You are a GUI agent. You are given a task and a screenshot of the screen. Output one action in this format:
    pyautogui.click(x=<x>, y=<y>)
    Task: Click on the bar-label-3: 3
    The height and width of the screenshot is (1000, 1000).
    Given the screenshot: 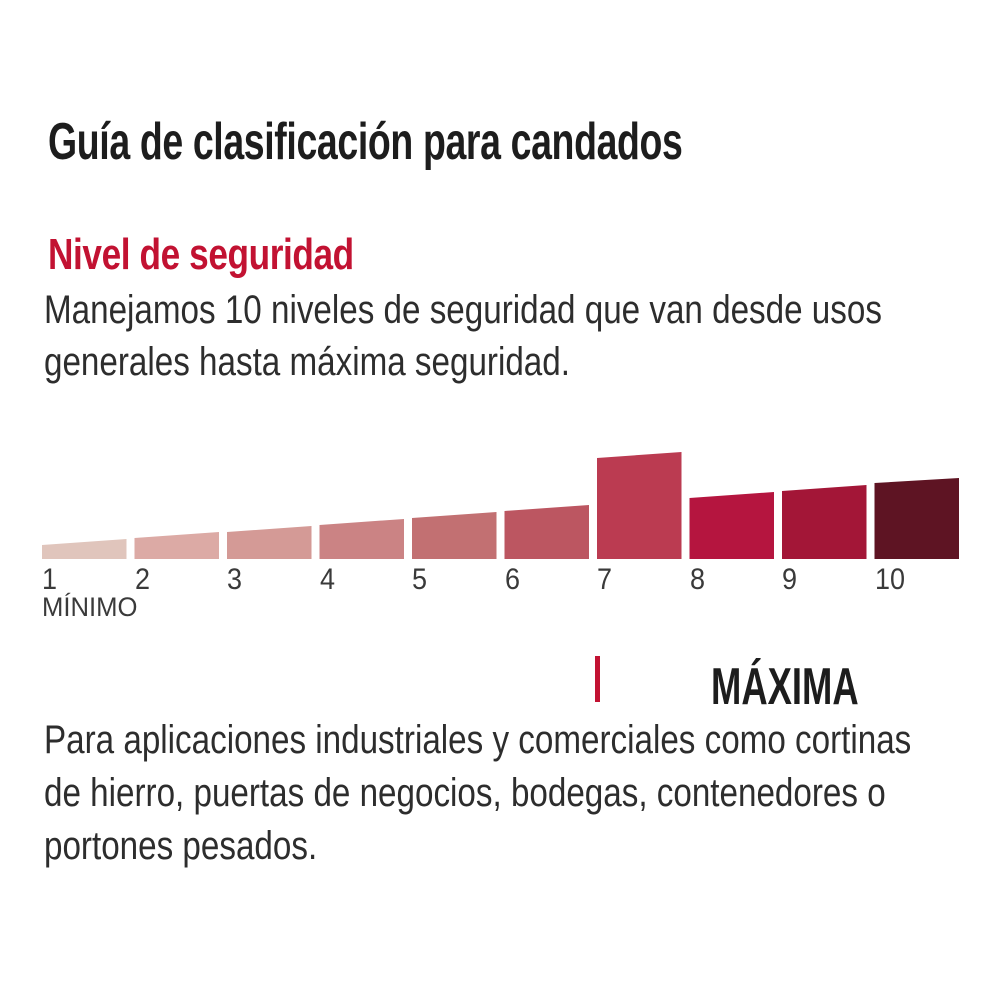 What is the action you would take?
    pyautogui.click(x=235, y=579)
    